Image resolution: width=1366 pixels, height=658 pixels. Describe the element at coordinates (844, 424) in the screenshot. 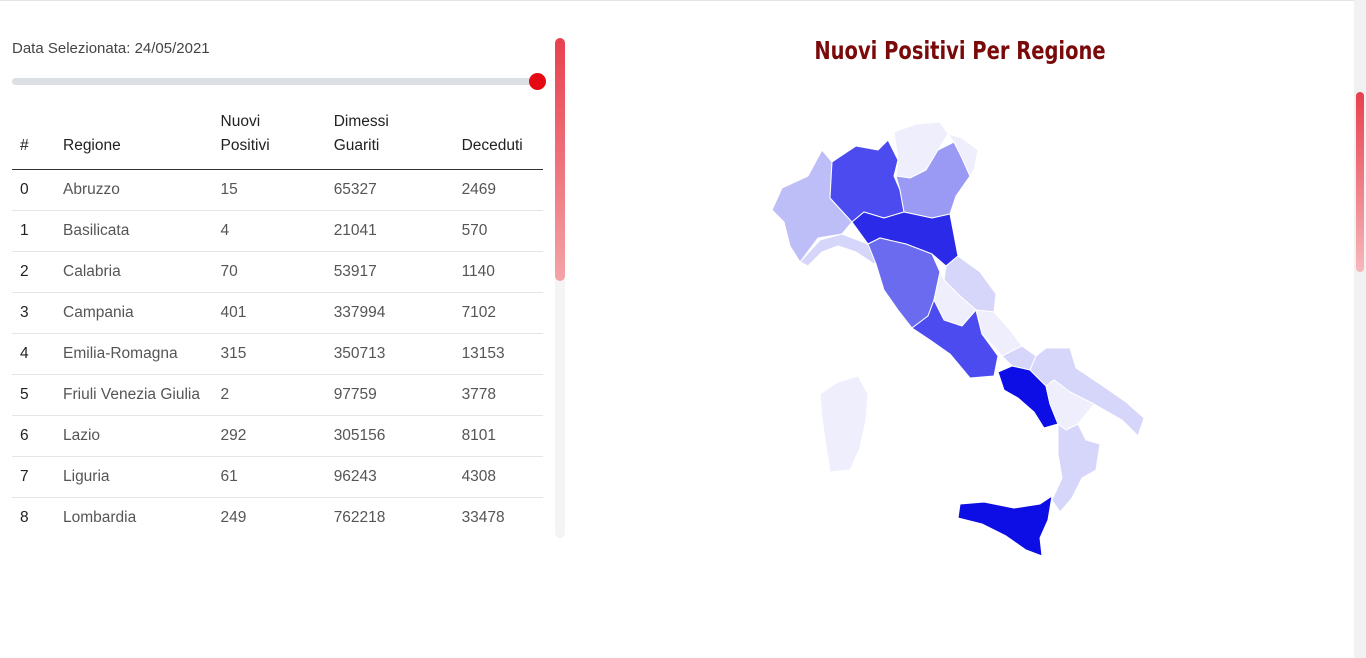

I see `region-sardegna` at that location.